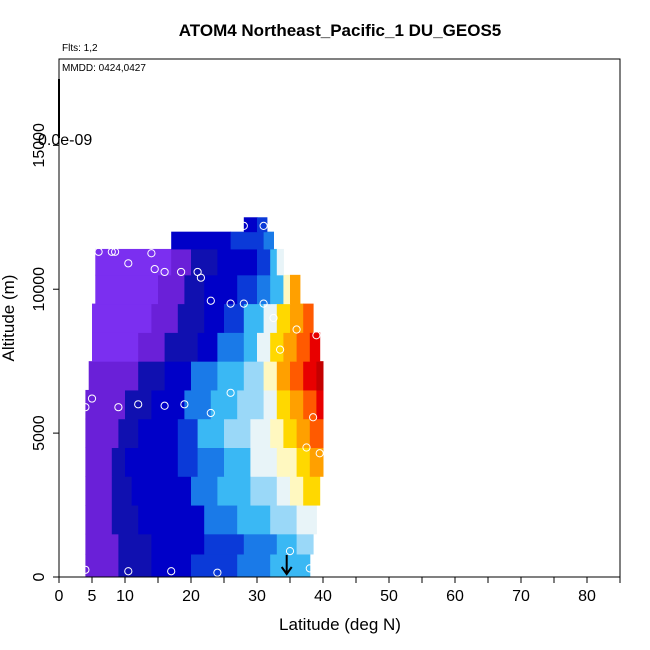  Describe the element at coordinates (521, 596) in the screenshot. I see `x-tick-label: 70` at that location.